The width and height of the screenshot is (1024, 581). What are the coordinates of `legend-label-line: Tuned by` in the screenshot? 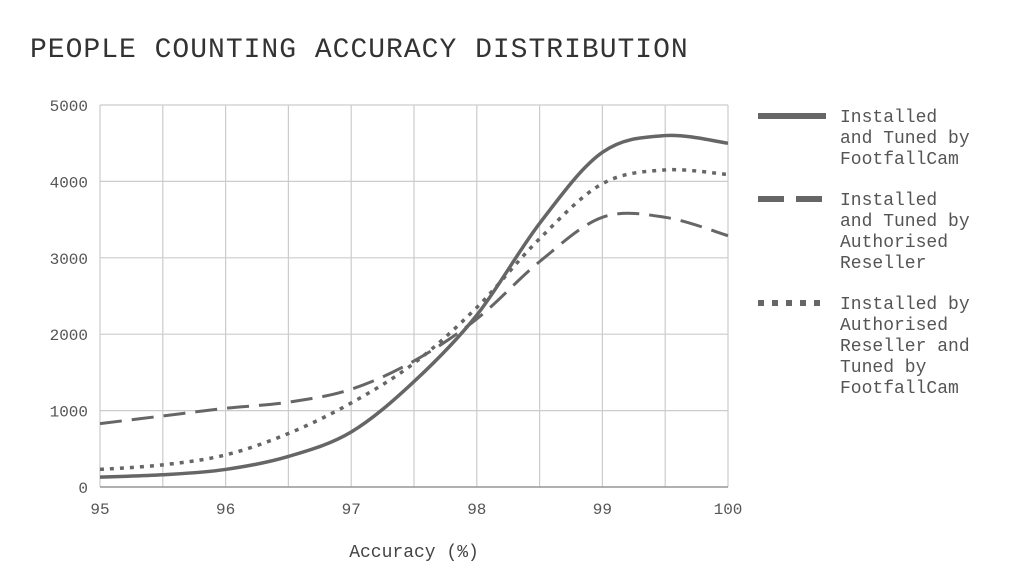 It's located at (883, 368).